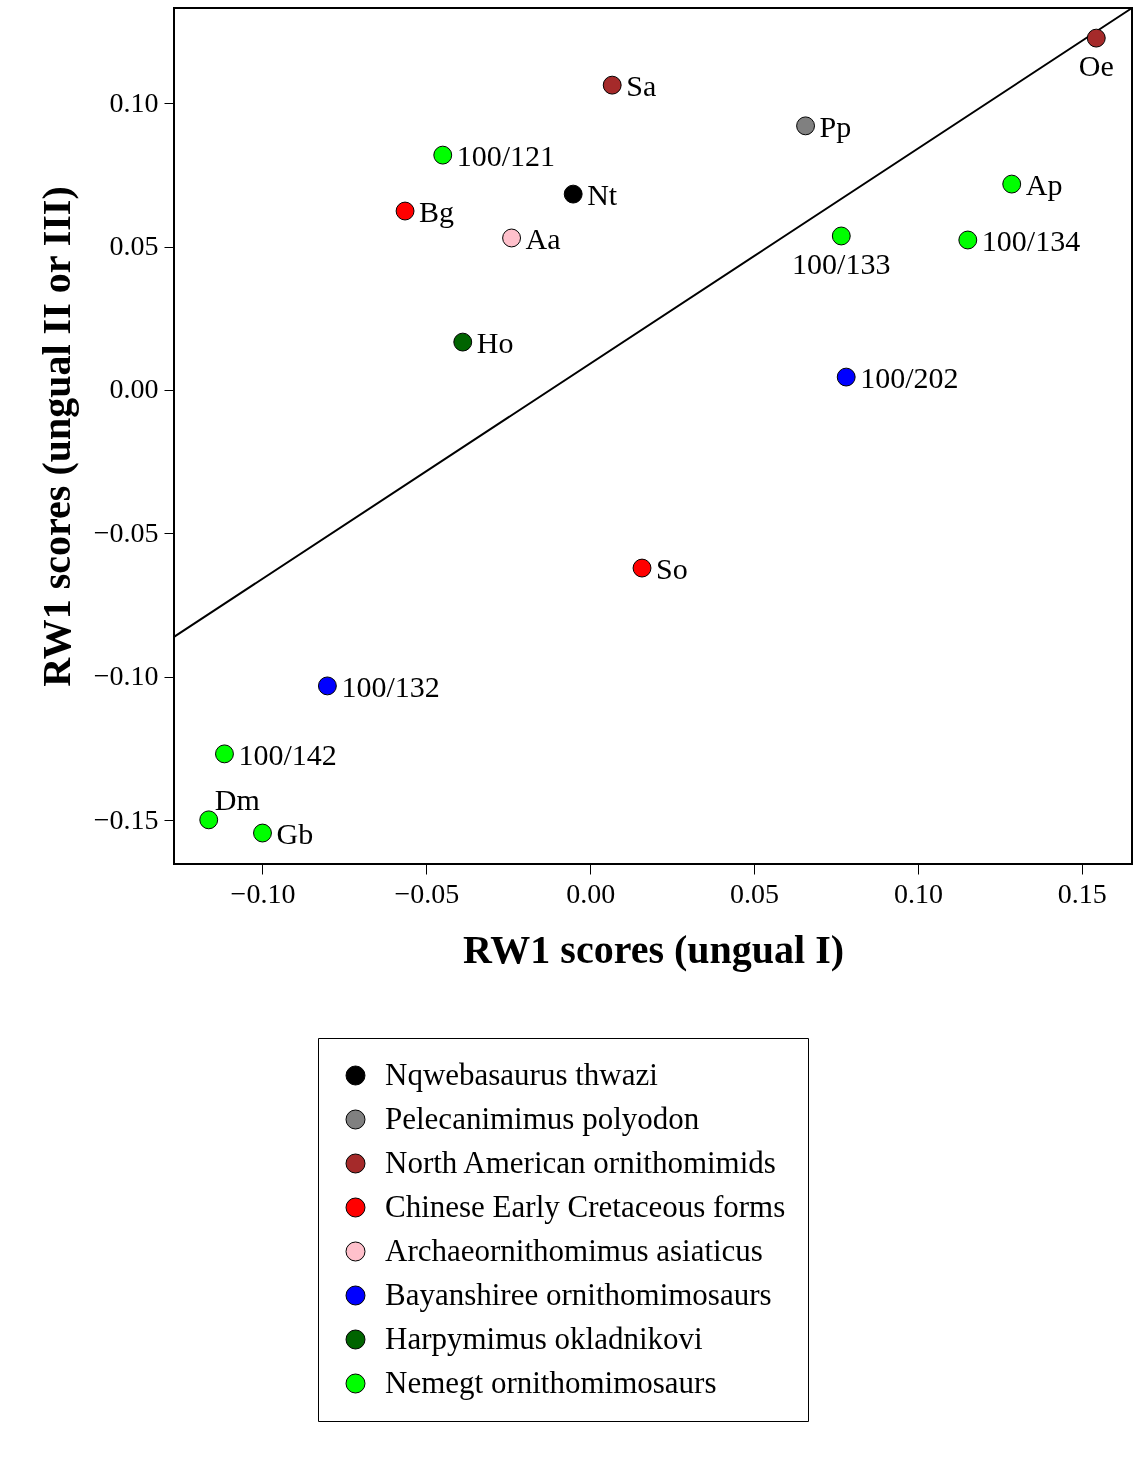 Image resolution: width=1143 pixels, height=1469 pixels. I want to click on x-tick-label: 0.10, so click(918, 893).